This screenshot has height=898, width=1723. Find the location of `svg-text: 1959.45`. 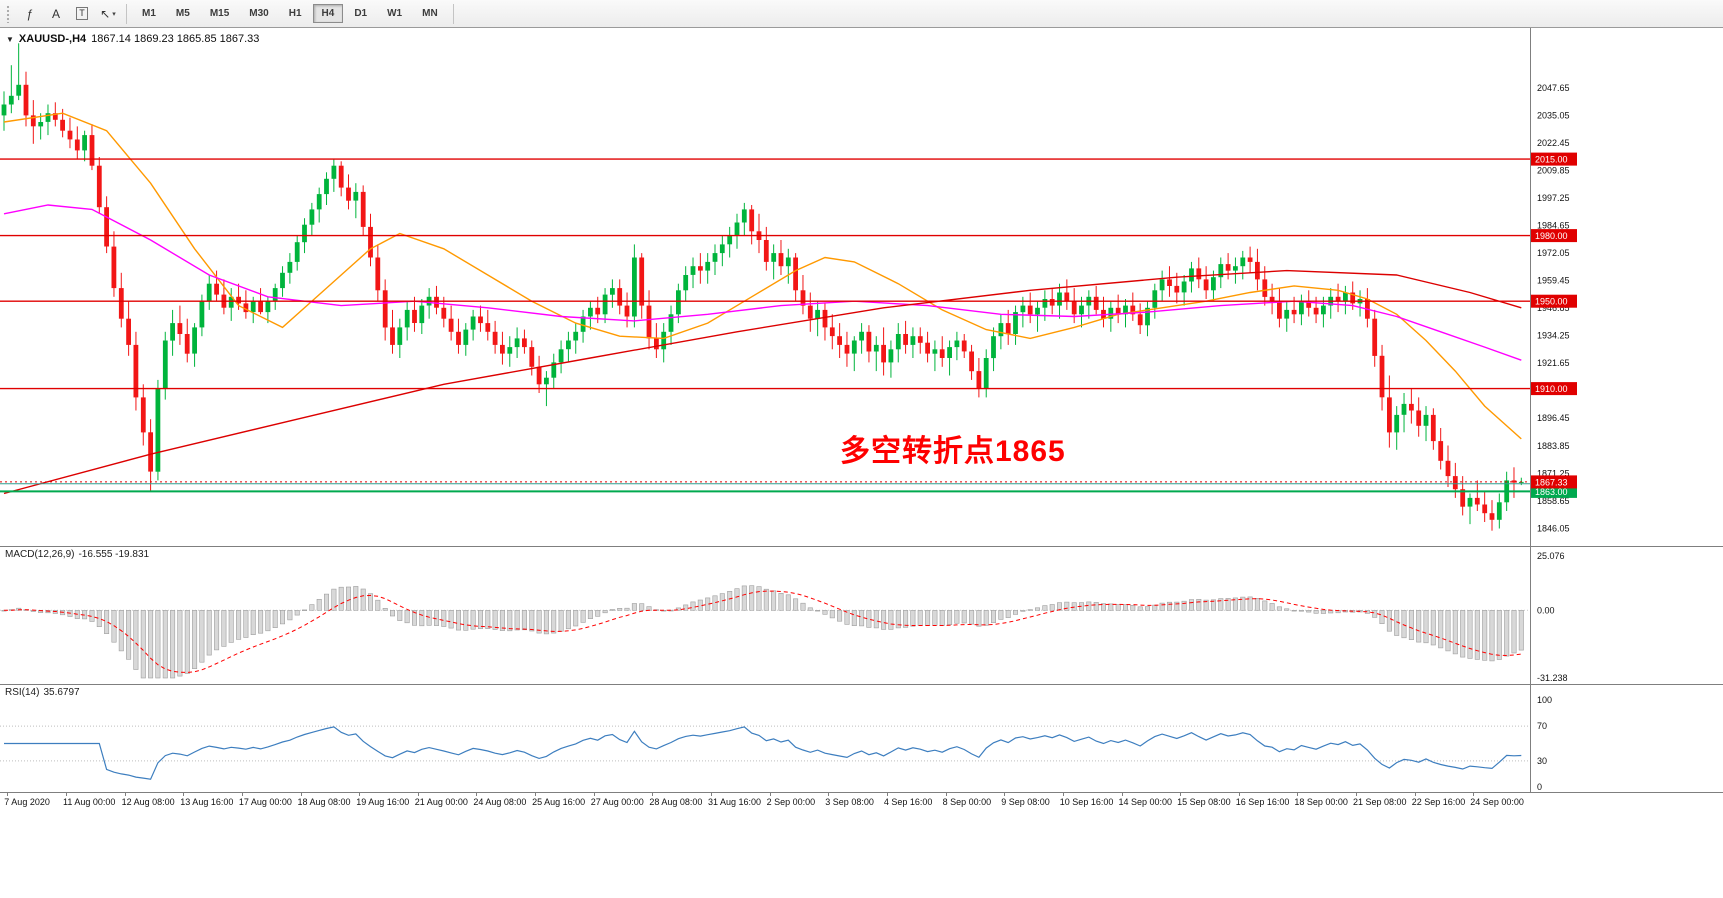

svg-text: 1959.45 is located at coordinates (1553, 281).